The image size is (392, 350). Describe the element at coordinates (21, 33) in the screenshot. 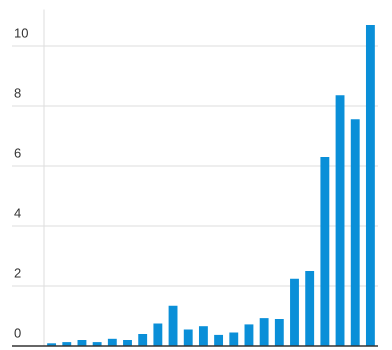

I see `y-tick-label: 10` at that location.